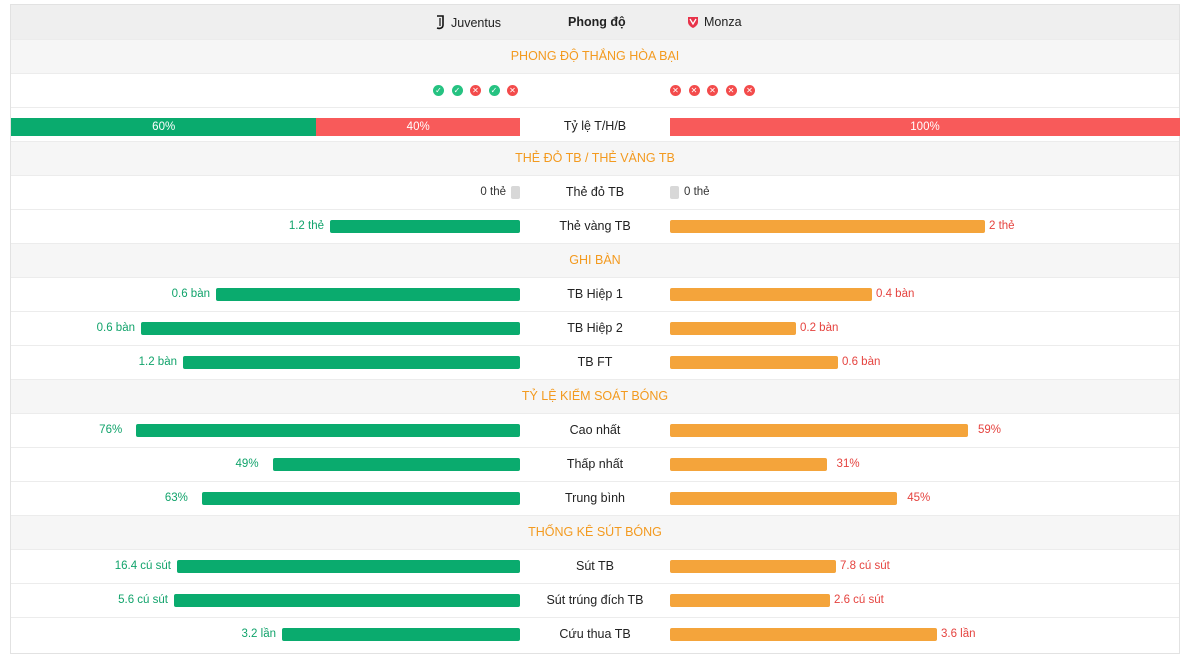  I want to click on form-ratio-row: 60% 40% Tỷ lệ T/H/B 100%, so click(595, 124).